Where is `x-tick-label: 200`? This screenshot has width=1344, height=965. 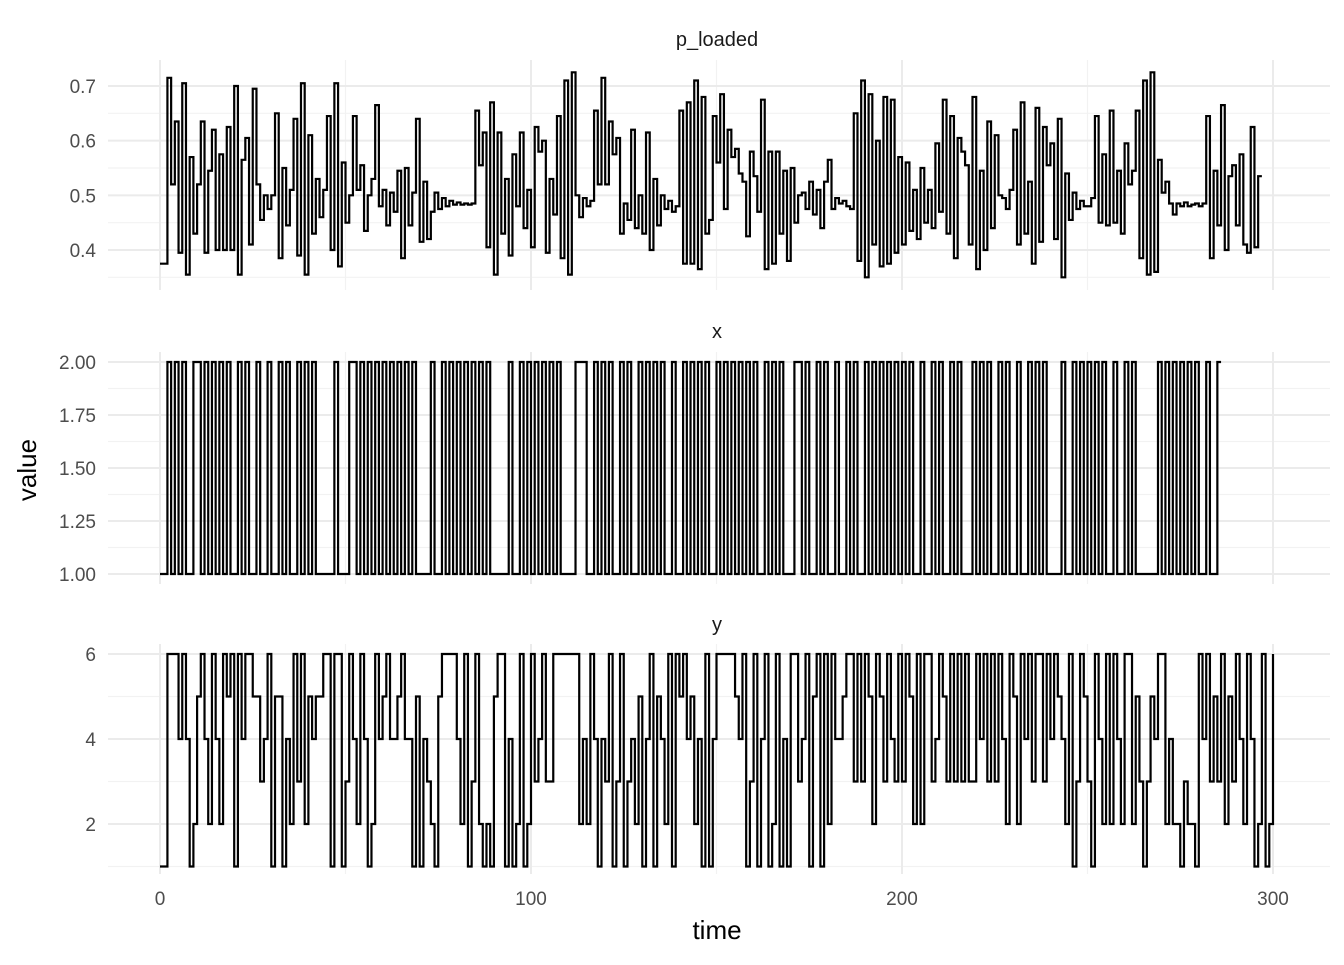 x-tick-label: 200 is located at coordinates (902, 899).